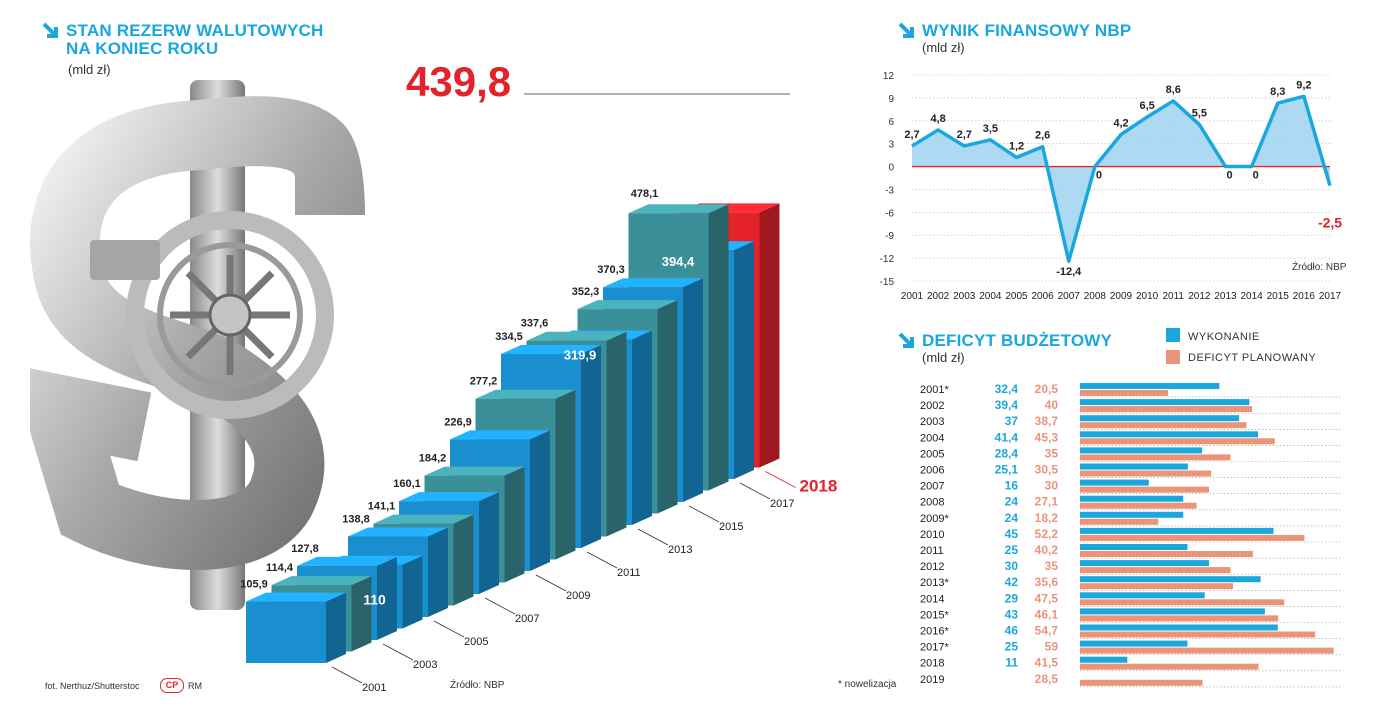 This screenshot has height=708, width=1400. Describe the element at coordinates (1047, 631) in the screenshot. I see `deficit-plan-value: 54,7` at that location.